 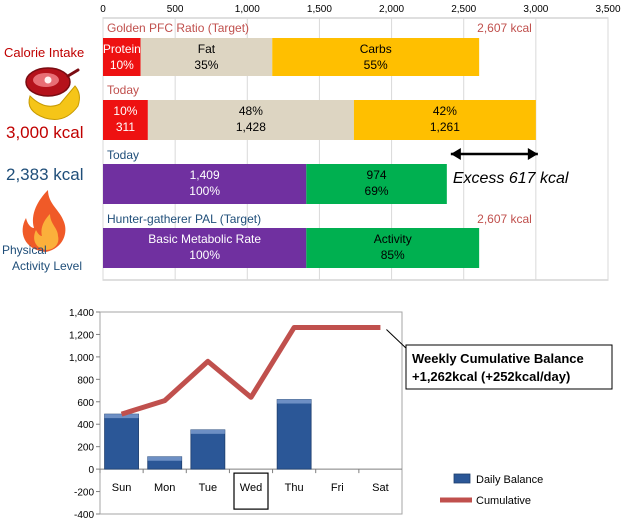 I want to click on y-tick-label: 200, so click(x=85, y=448).